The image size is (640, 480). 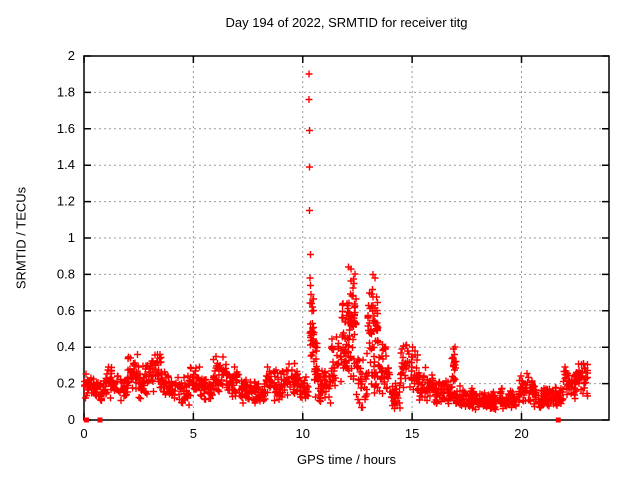 What do you see at coordinates (71, 55) in the screenshot?
I see `y-tick-label: 2` at bounding box center [71, 55].